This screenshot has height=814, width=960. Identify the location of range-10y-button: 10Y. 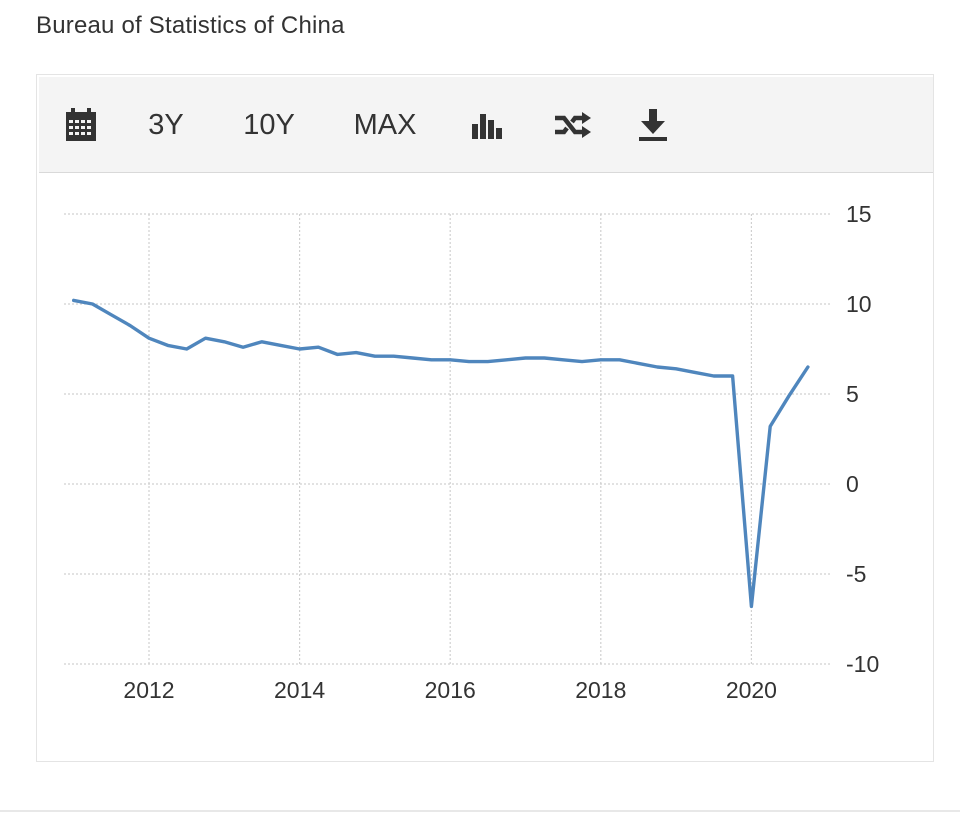
(269, 124).